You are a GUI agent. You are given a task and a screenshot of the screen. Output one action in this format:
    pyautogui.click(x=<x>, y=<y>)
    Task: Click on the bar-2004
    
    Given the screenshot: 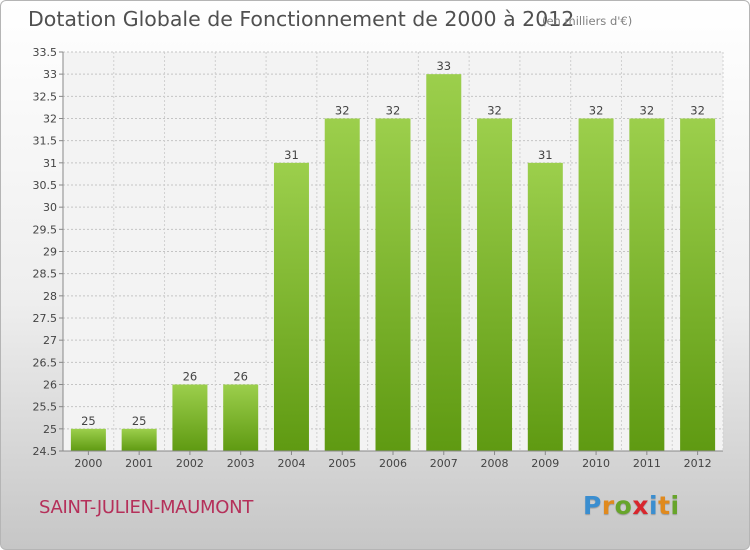 What is the action you would take?
    pyautogui.click(x=291, y=307)
    